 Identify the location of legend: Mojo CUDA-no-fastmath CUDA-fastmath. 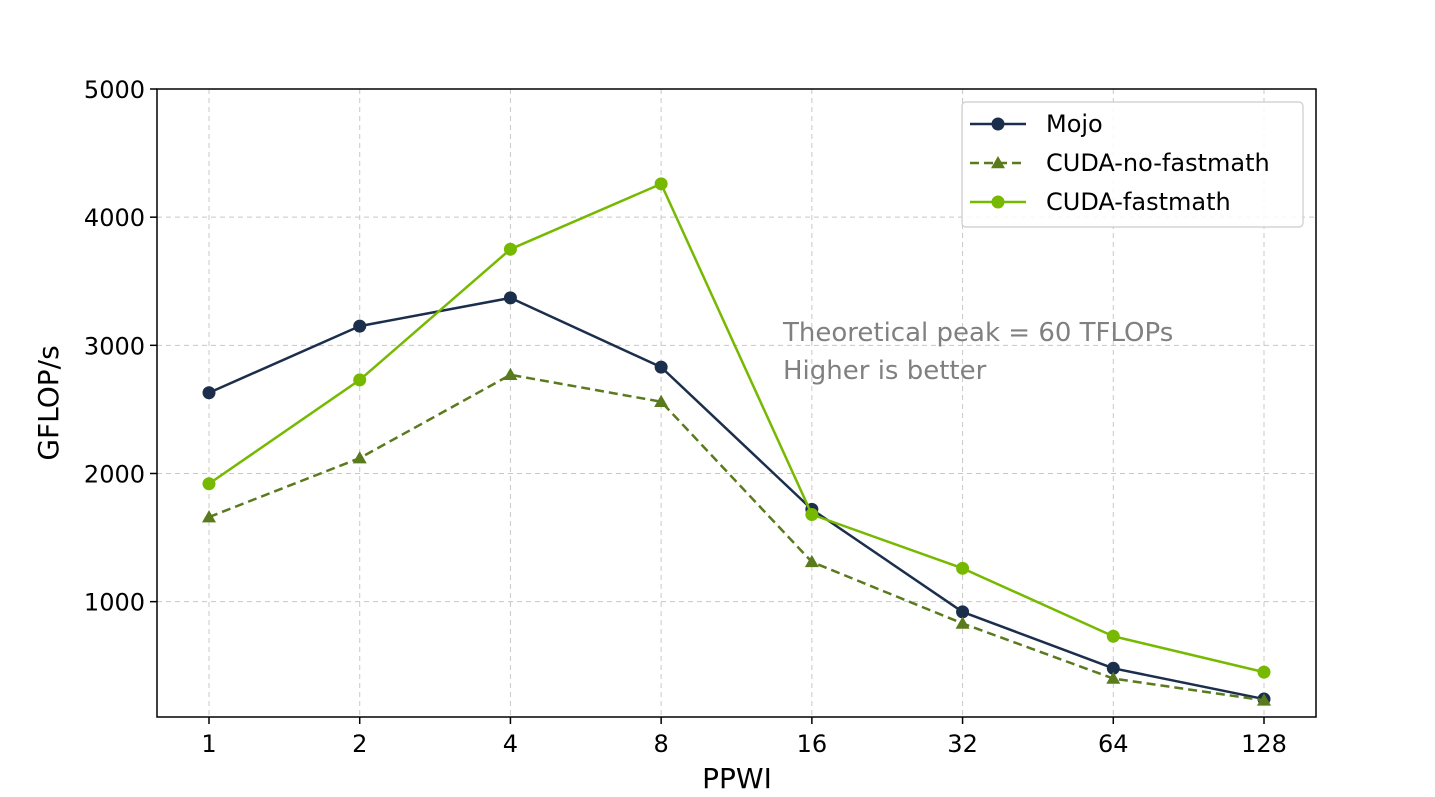
(1132, 164).